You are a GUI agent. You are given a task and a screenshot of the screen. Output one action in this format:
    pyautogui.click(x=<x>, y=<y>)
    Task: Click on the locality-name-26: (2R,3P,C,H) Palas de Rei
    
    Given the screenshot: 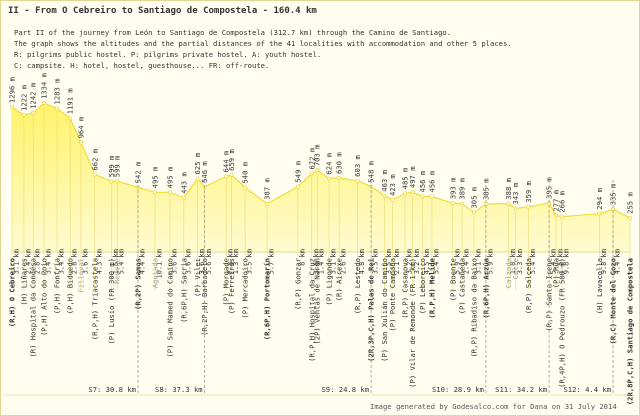 What is the action you would take?
    pyautogui.click(x=371, y=309)
    